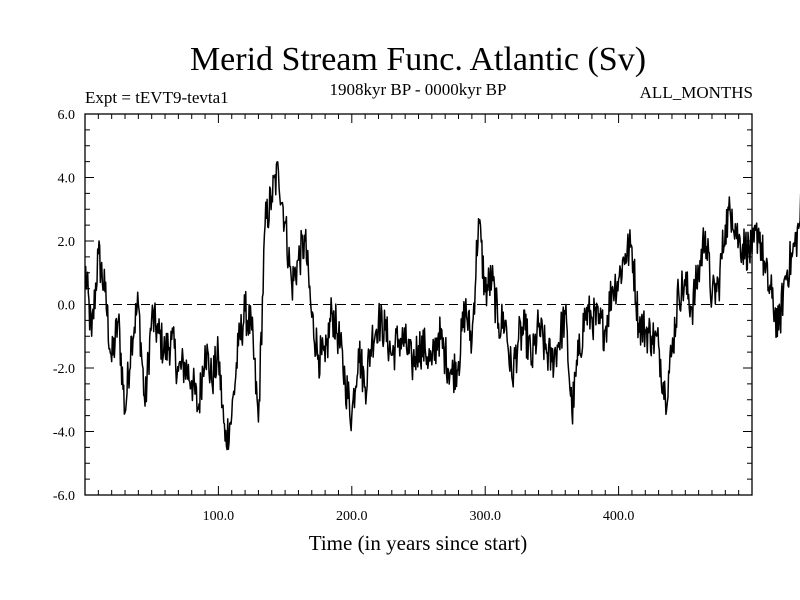  What do you see at coordinates (418, 89) in the screenshot?
I see `time-range-label: 1908kyr BP - 0000kyr BP` at bounding box center [418, 89].